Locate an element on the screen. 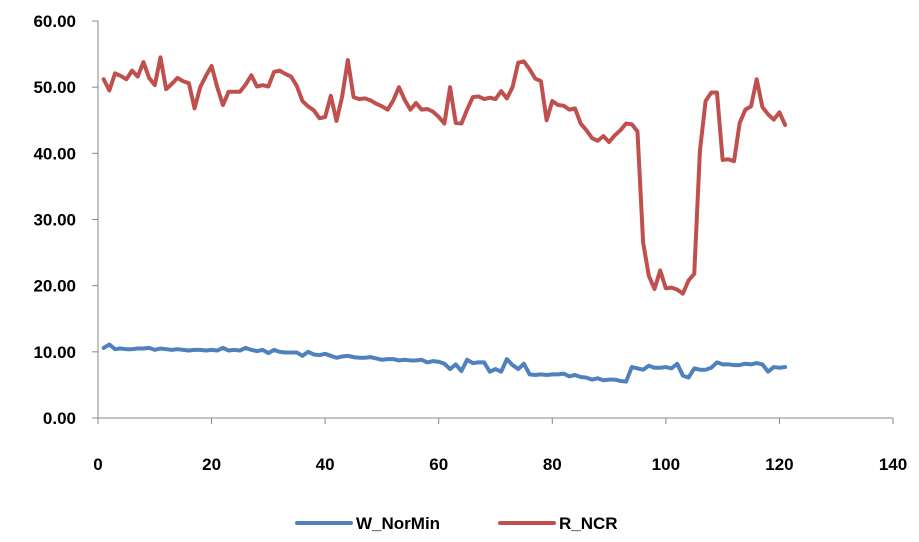 This screenshot has height=542, width=919. x-tick-label: 20 is located at coordinates (211, 464).